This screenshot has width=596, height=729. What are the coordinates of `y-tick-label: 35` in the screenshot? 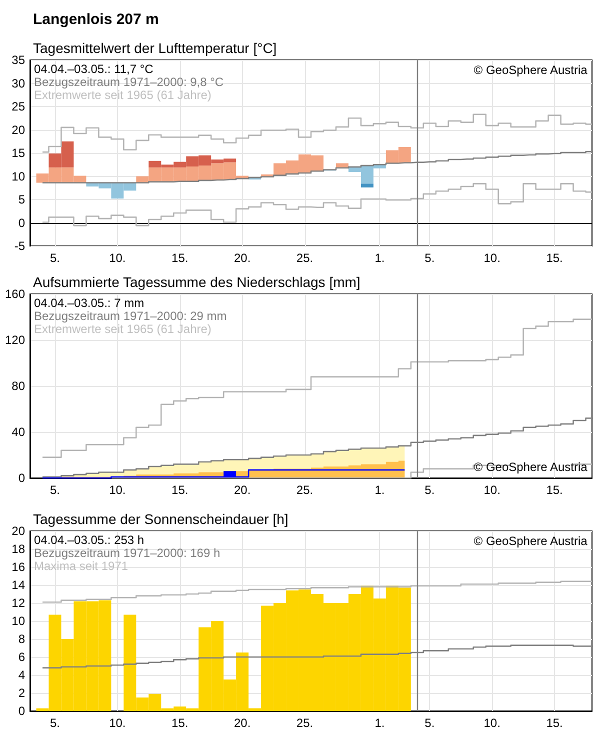 It's located at (19, 60).